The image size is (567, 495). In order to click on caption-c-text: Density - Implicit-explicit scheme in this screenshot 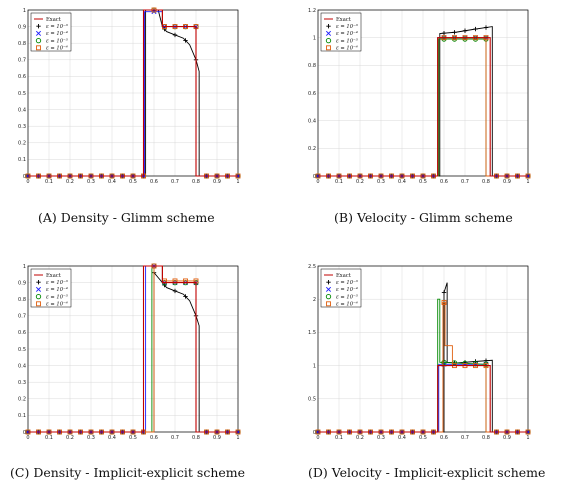, I will do `click(139, 472)`.